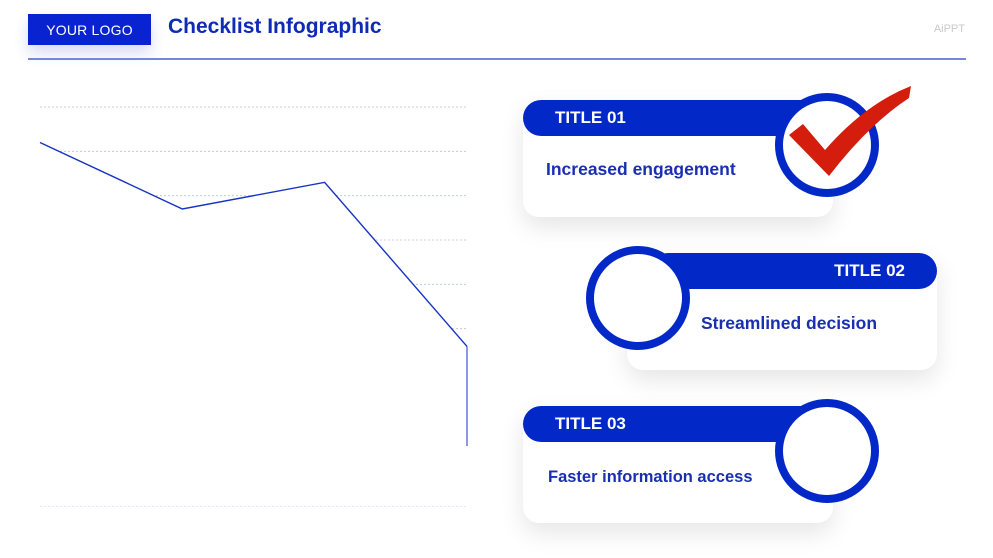 This screenshot has width=993, height=558. Describe the element at coordinates (673, 424) in the screenshot. I see `card-3-title-bar: TITLE 03` at that location.